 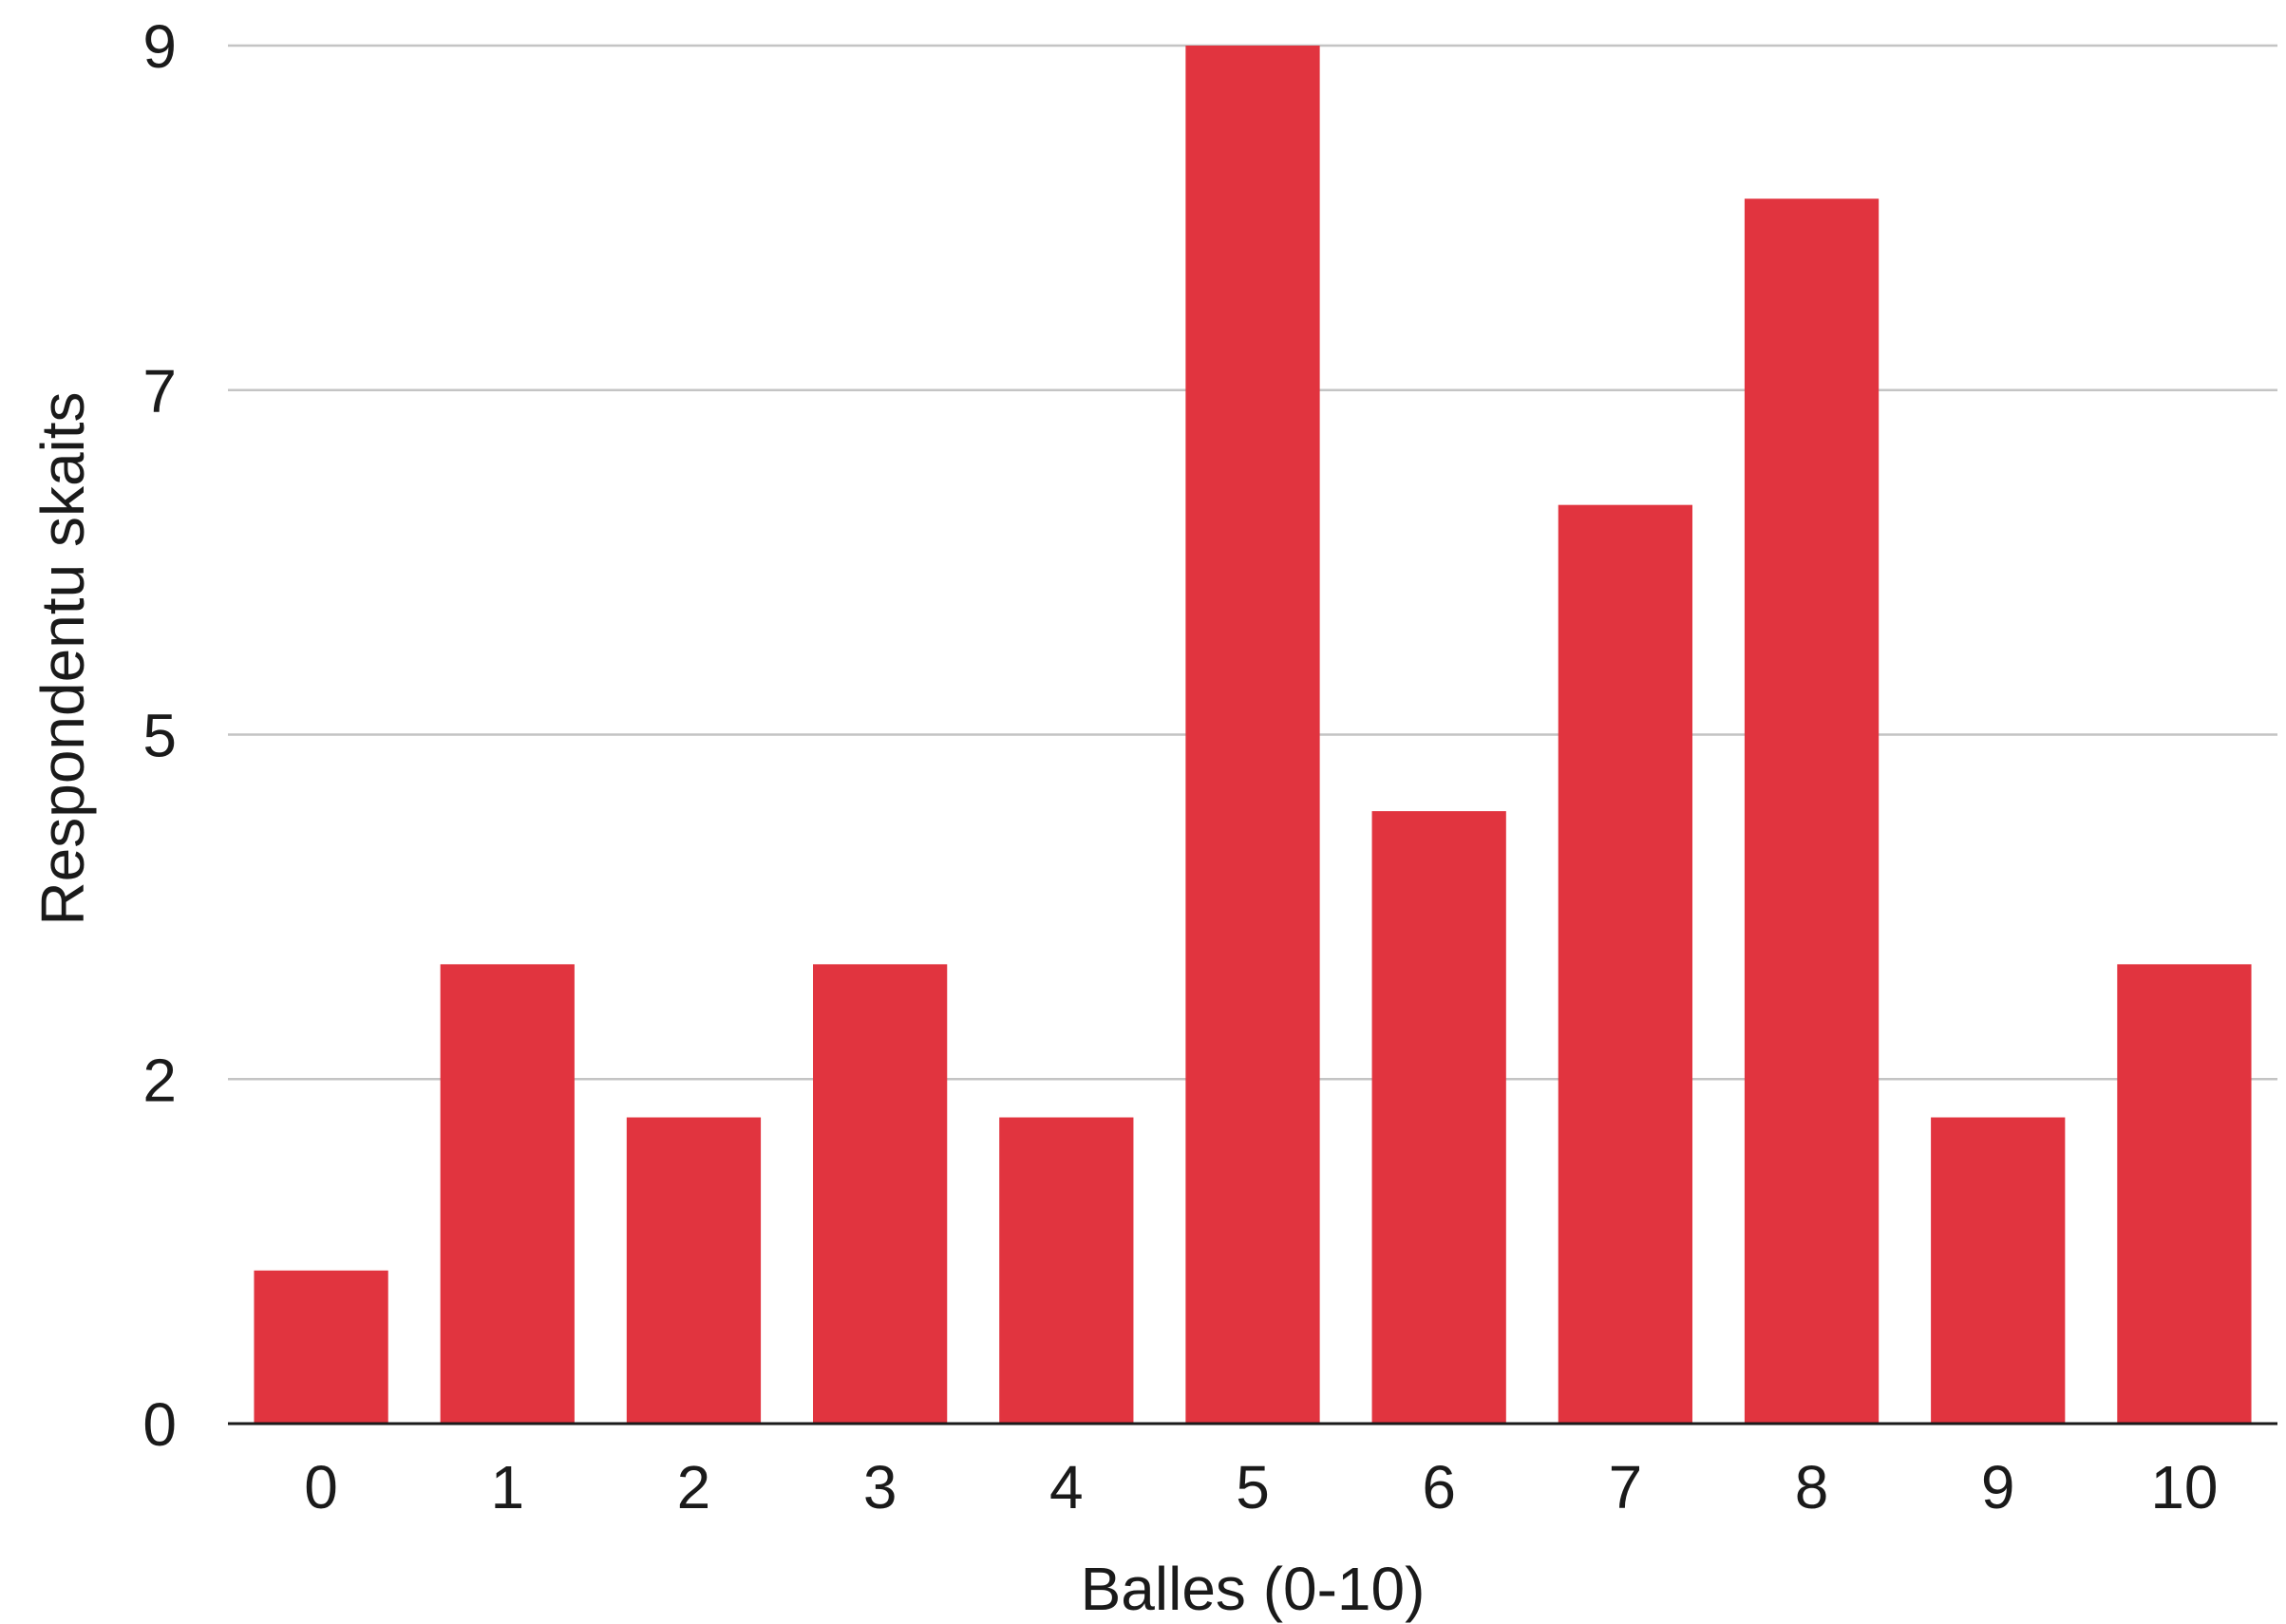 What do you see at coordinates (880, 1487) in the screenshot?
I see `x-tick-label: 3` at bounding box center [880, 1487].